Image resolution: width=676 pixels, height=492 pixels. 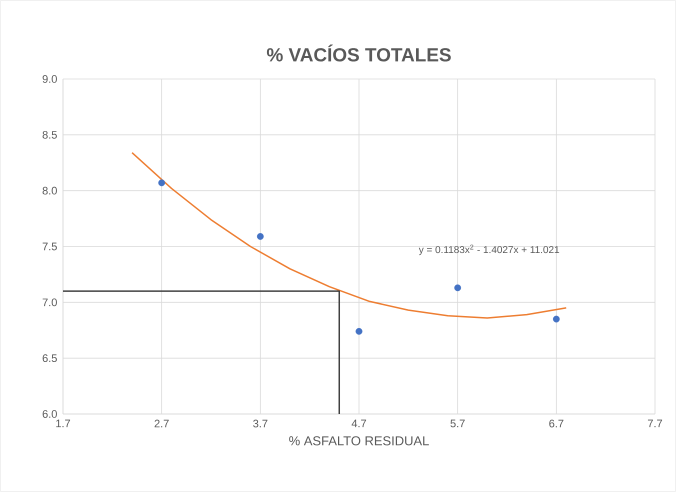 I want to click on y-tick-label: 7.5, so click(x=49, y=246).